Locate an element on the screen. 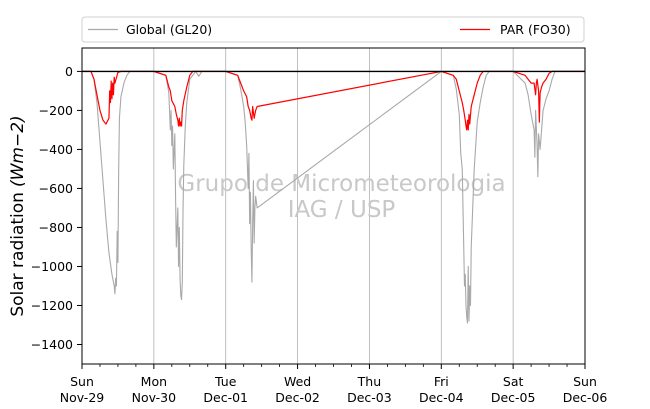 This screenshot has height=409, width=650. x-tick-label-date: Dec-03 is located at coordinates (369, 397).